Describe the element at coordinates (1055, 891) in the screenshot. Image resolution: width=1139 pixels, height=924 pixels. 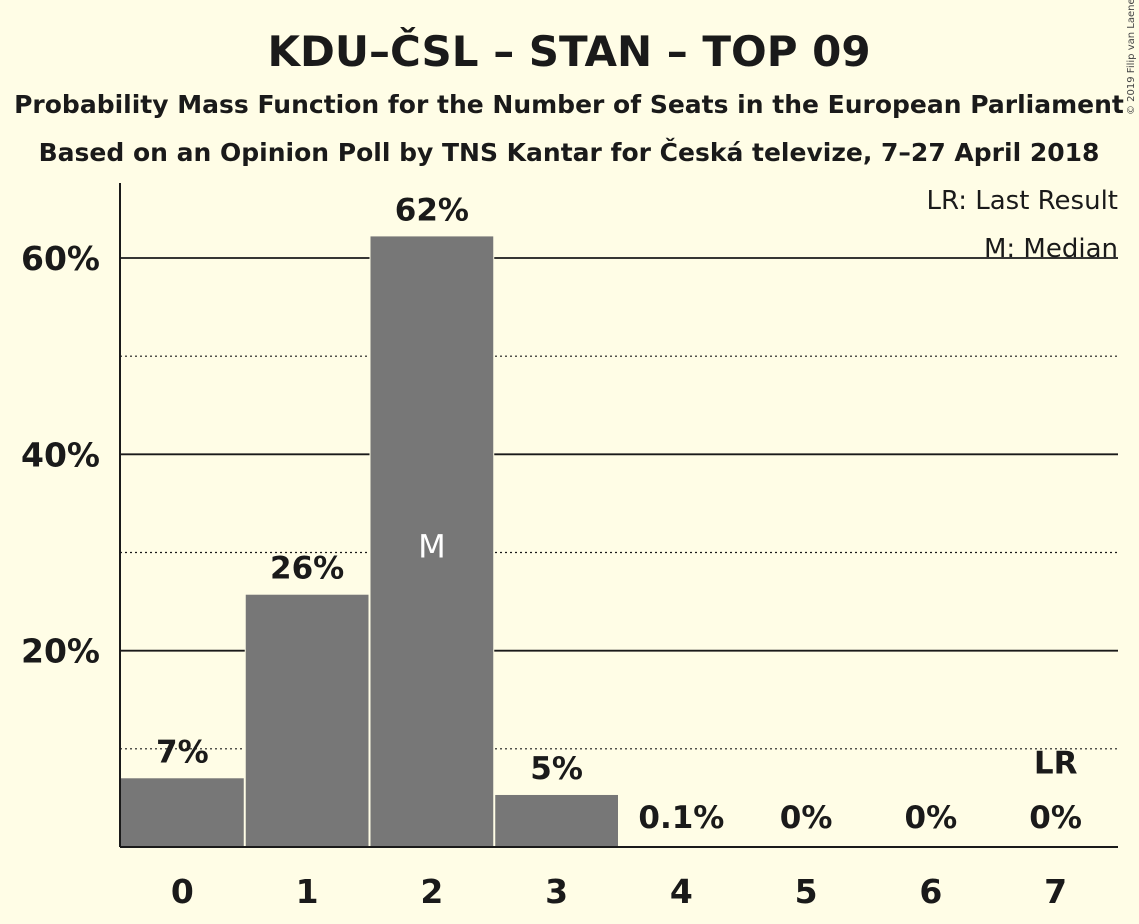
I see `x-tick-label: 7` at that location.